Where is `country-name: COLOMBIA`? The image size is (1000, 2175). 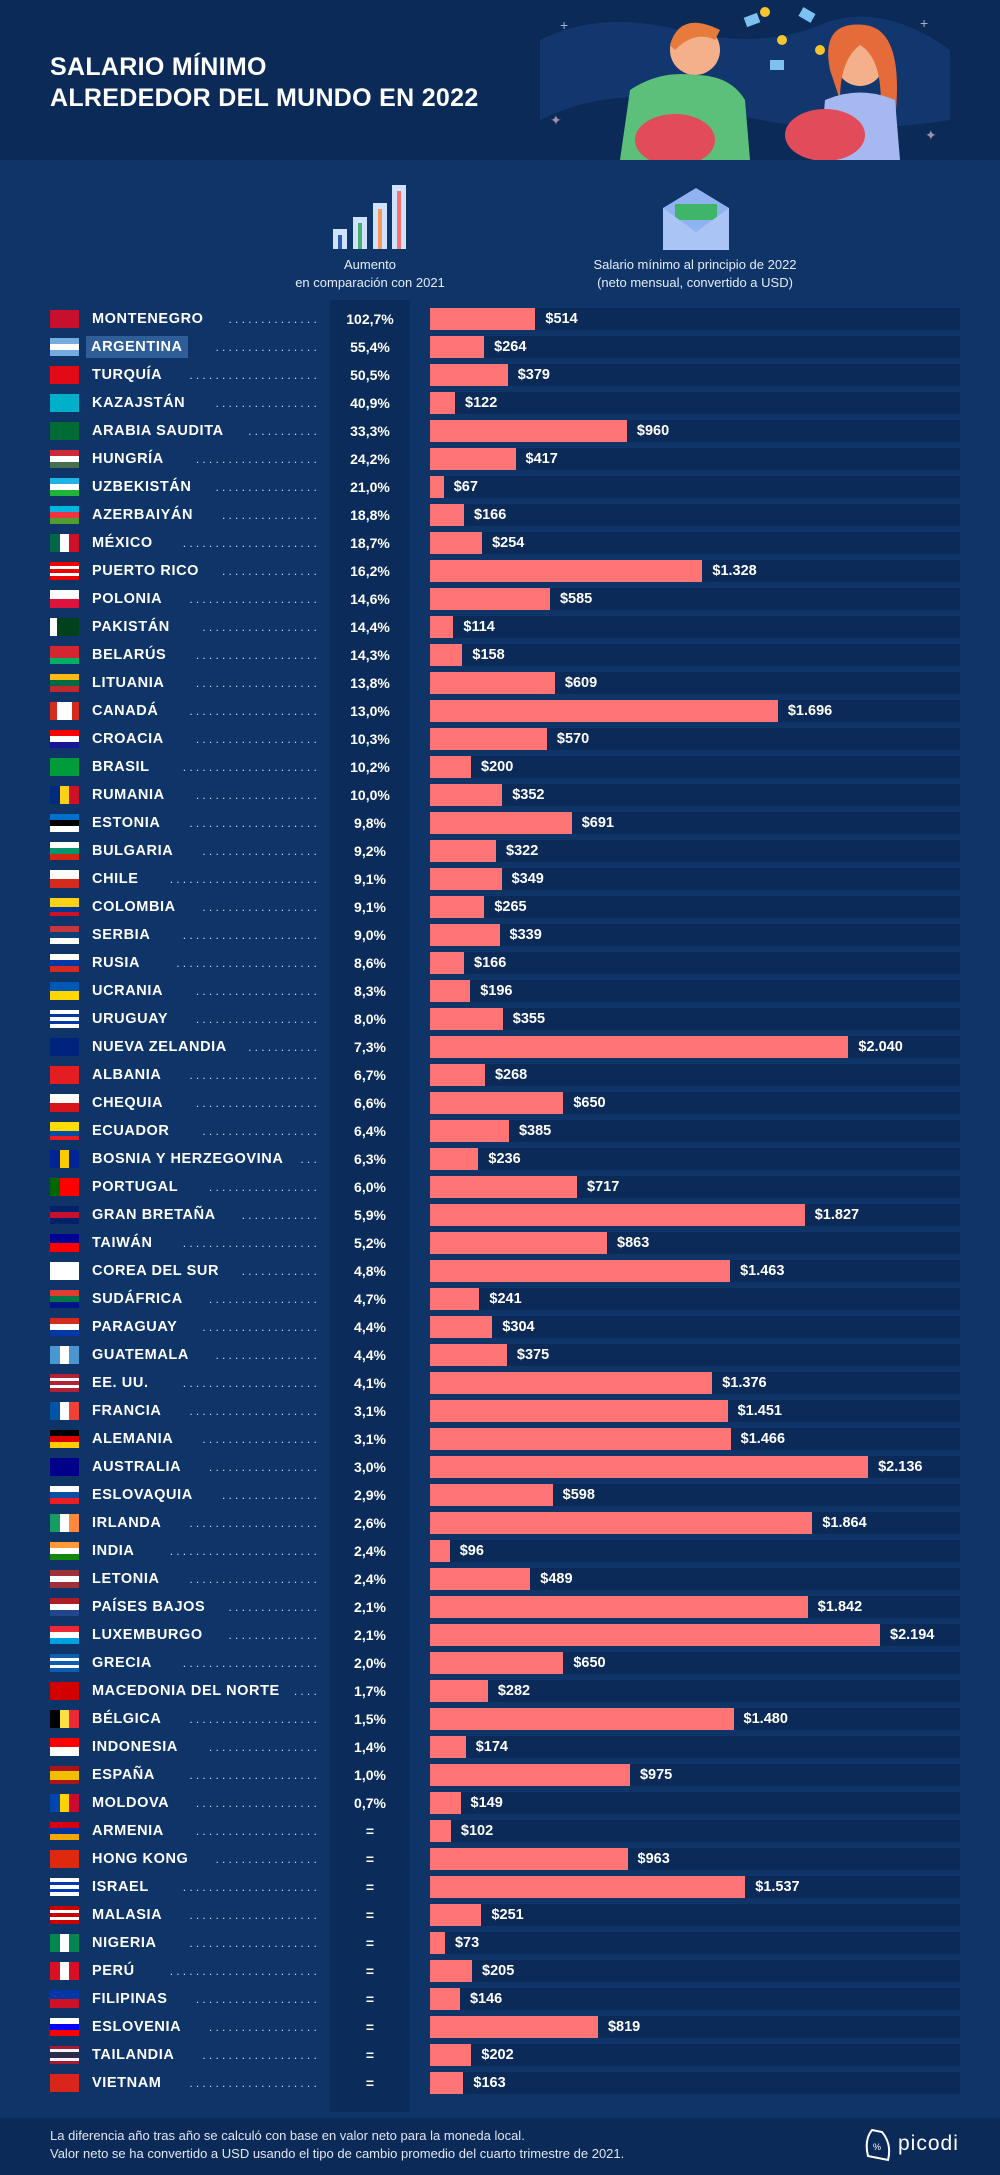
country-name: COLOMBIA is located at coordinates (134, 907).